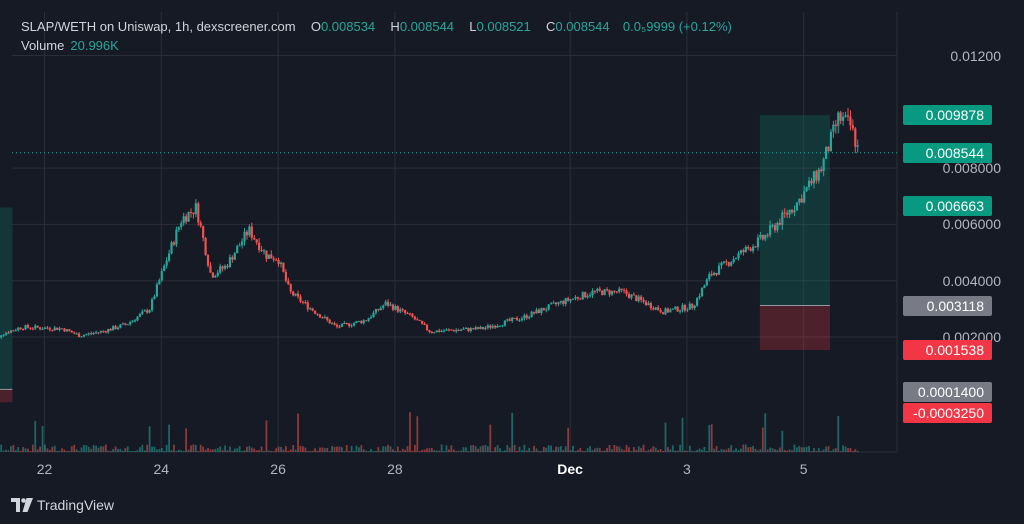 The width and height of the screenshot is (1024, 524). What do you see at coordinates (62, 505) in the screenshot?
I see `tradingview-brand: TradingView` at bounding box center [62, 505].